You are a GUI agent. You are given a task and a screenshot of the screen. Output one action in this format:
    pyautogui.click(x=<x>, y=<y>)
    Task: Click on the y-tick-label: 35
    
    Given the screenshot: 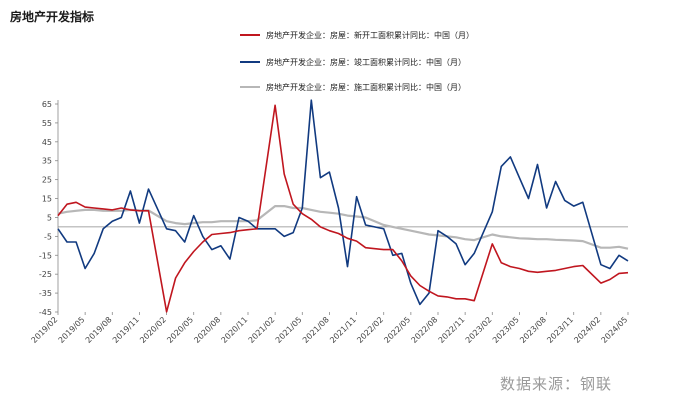 What is the action you would take?
    pyautogui.click(x=47, y=161)
    